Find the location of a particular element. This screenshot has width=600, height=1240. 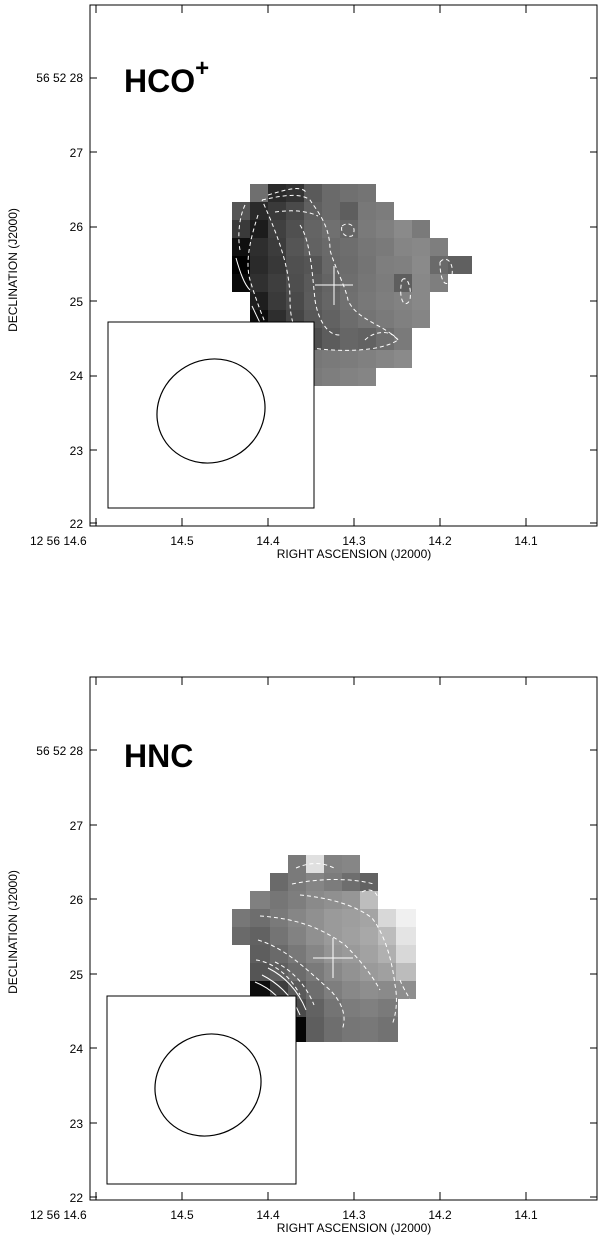

intensity-map is located at coordinates (352, 285).